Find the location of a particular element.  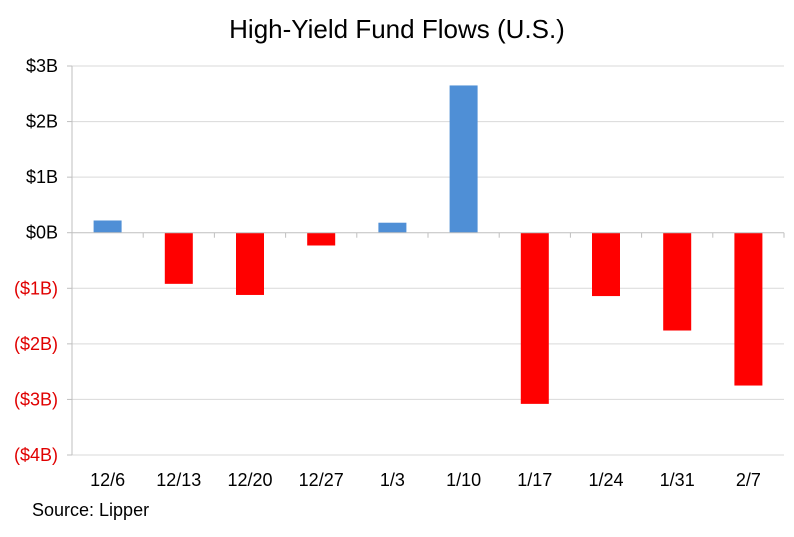

source-note: Source: Lipper is located at coordinates (91, 510).